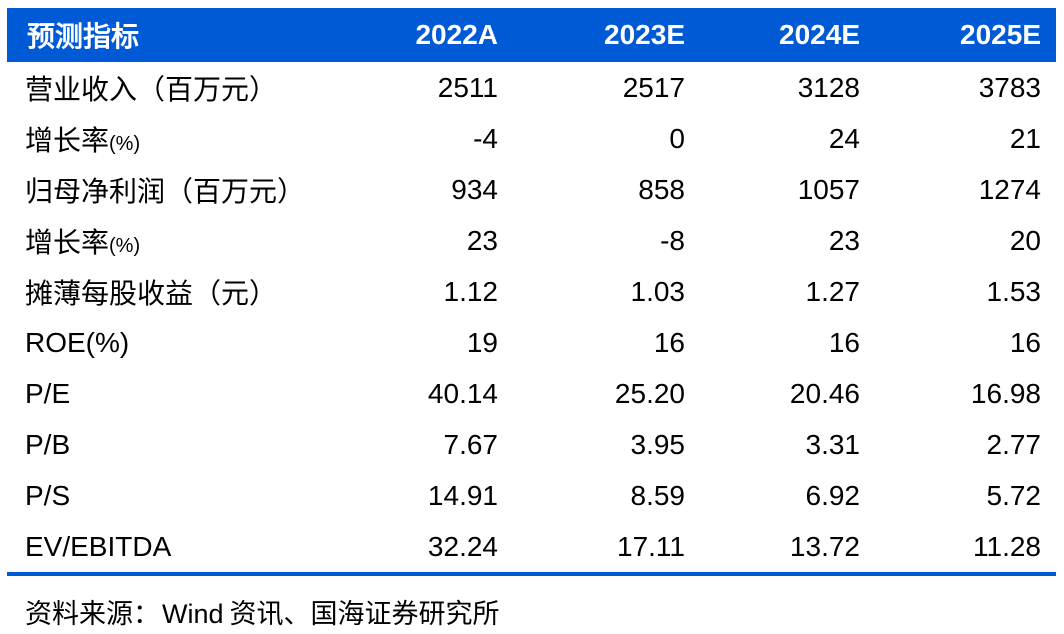 The height and width of the screenshot is (634, 1064). Describe the element at coordinates (413, 87) in the screenshot. I see `cell-value: 2511` at that location.